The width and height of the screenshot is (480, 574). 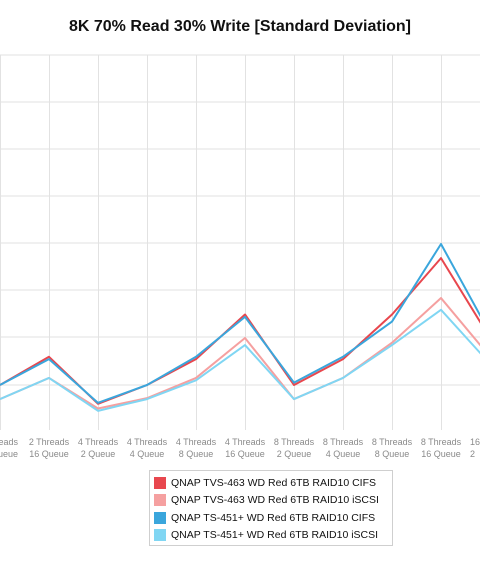 What do you see at coordinates (475, 442) in the screenshot?
I see `x-tick-label: 16` at bounding box center [475, 442].